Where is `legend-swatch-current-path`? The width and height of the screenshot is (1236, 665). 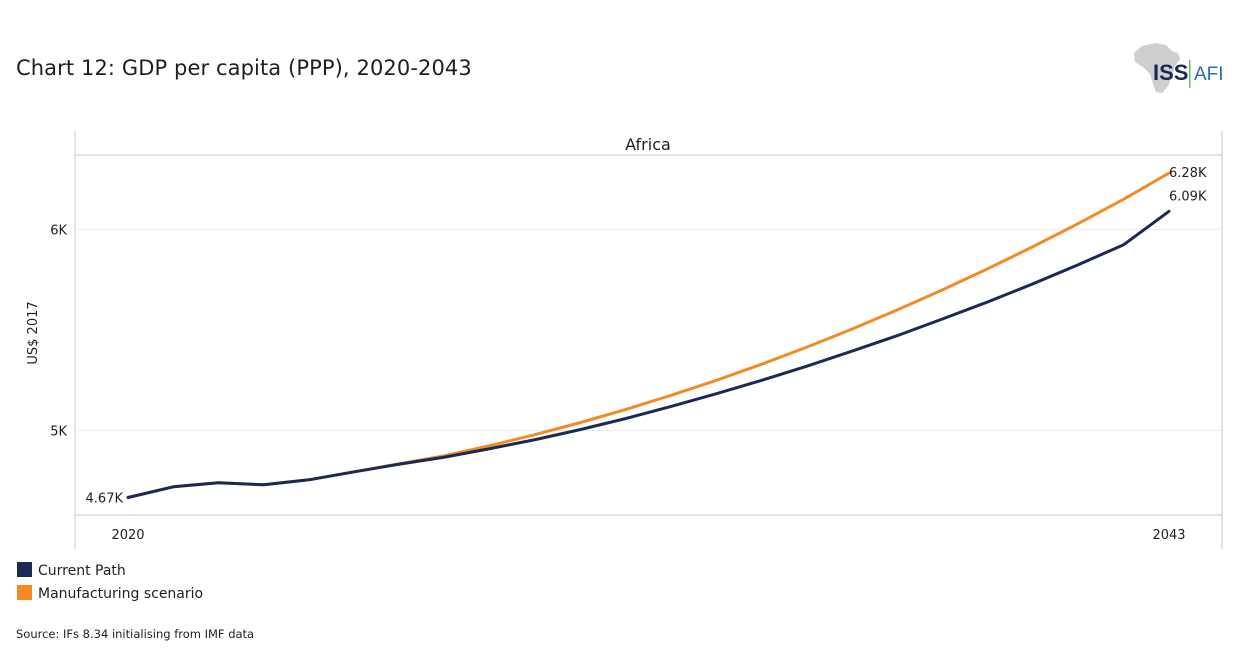
legend-swatch-current-path is located at coordinates (24, 569).